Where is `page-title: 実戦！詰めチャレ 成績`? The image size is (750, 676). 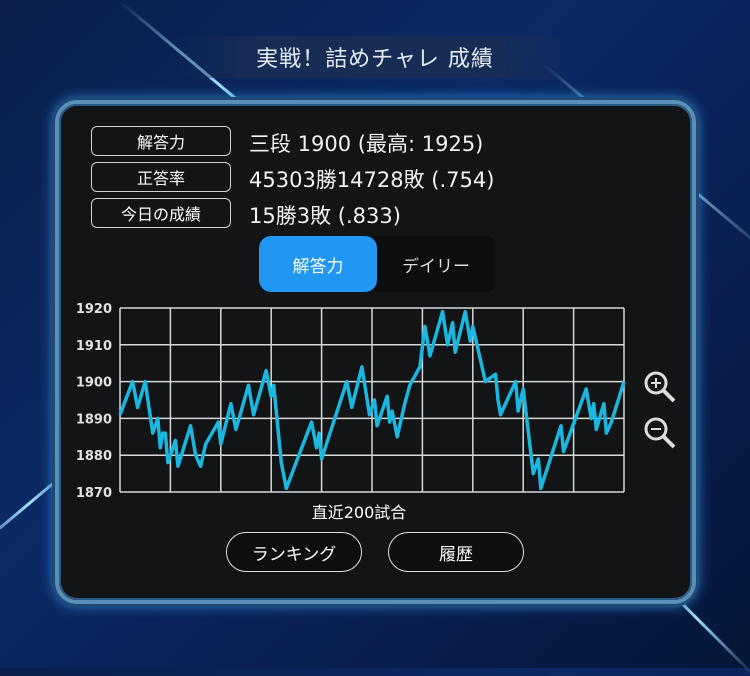
page-title: 実戦！詰めチャレ 成績 is located at coordinates (375, 57).